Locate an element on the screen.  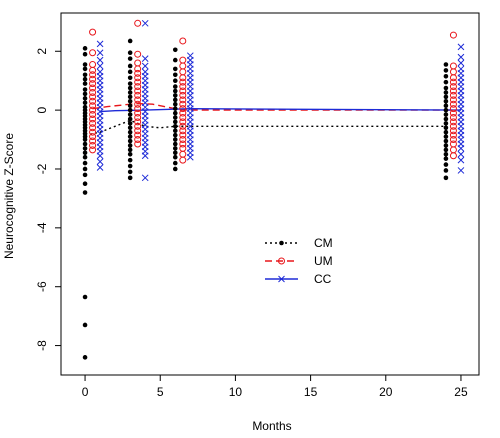
x-tick-label: 15 is located at coordinates (311, 392).